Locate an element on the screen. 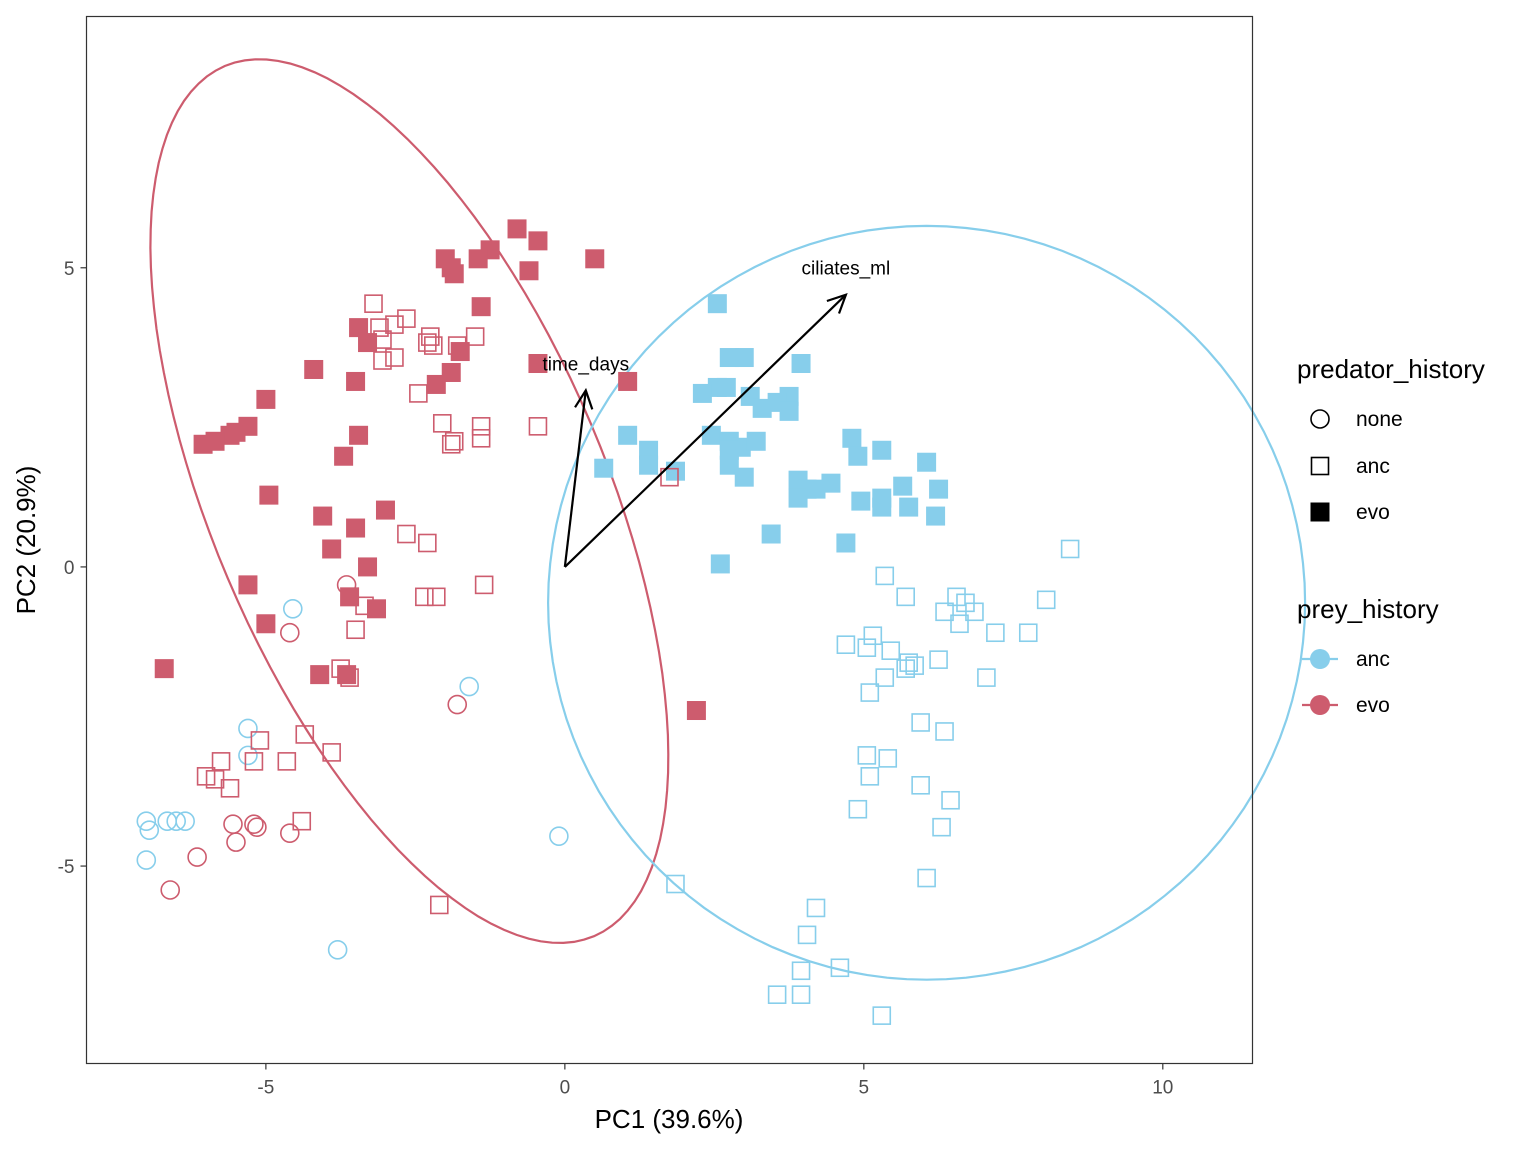 Image resolution: width=1536 pixels, height=1152 pixels. legend-label-evo: evo is located at coordinates (1373, 512).